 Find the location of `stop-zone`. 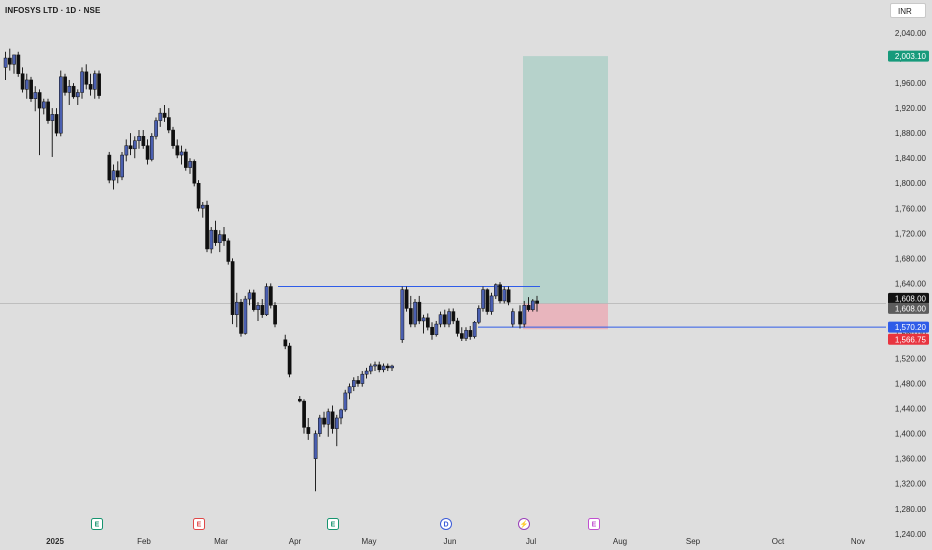

stop-zone is located at coordinates (565, 316).